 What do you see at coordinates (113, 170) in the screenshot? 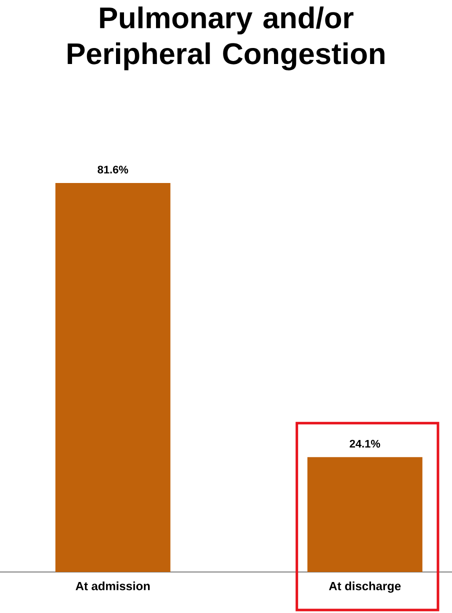
I see `data-label: 81.6%` at bounding box center [113, 170].